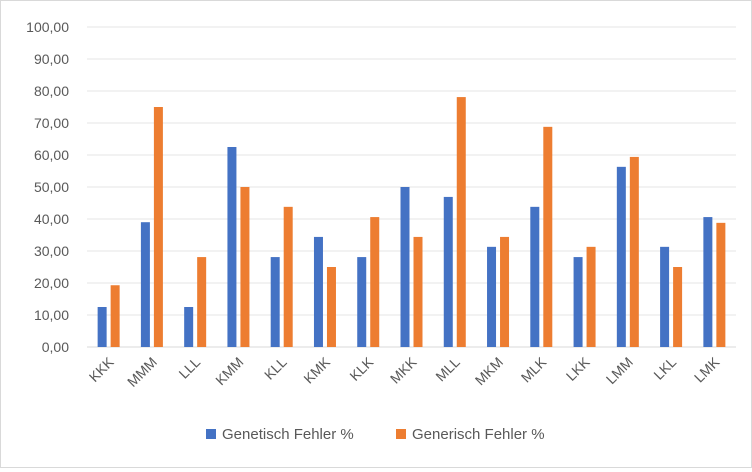  I want to click on x-tick-label: KLK, so click(361, 368).